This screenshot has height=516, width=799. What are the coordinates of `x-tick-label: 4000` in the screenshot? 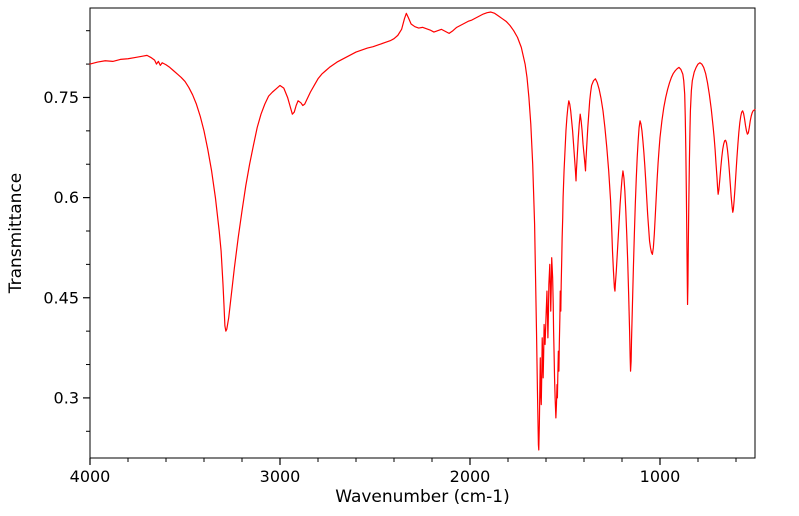 It's located at (90, 476).